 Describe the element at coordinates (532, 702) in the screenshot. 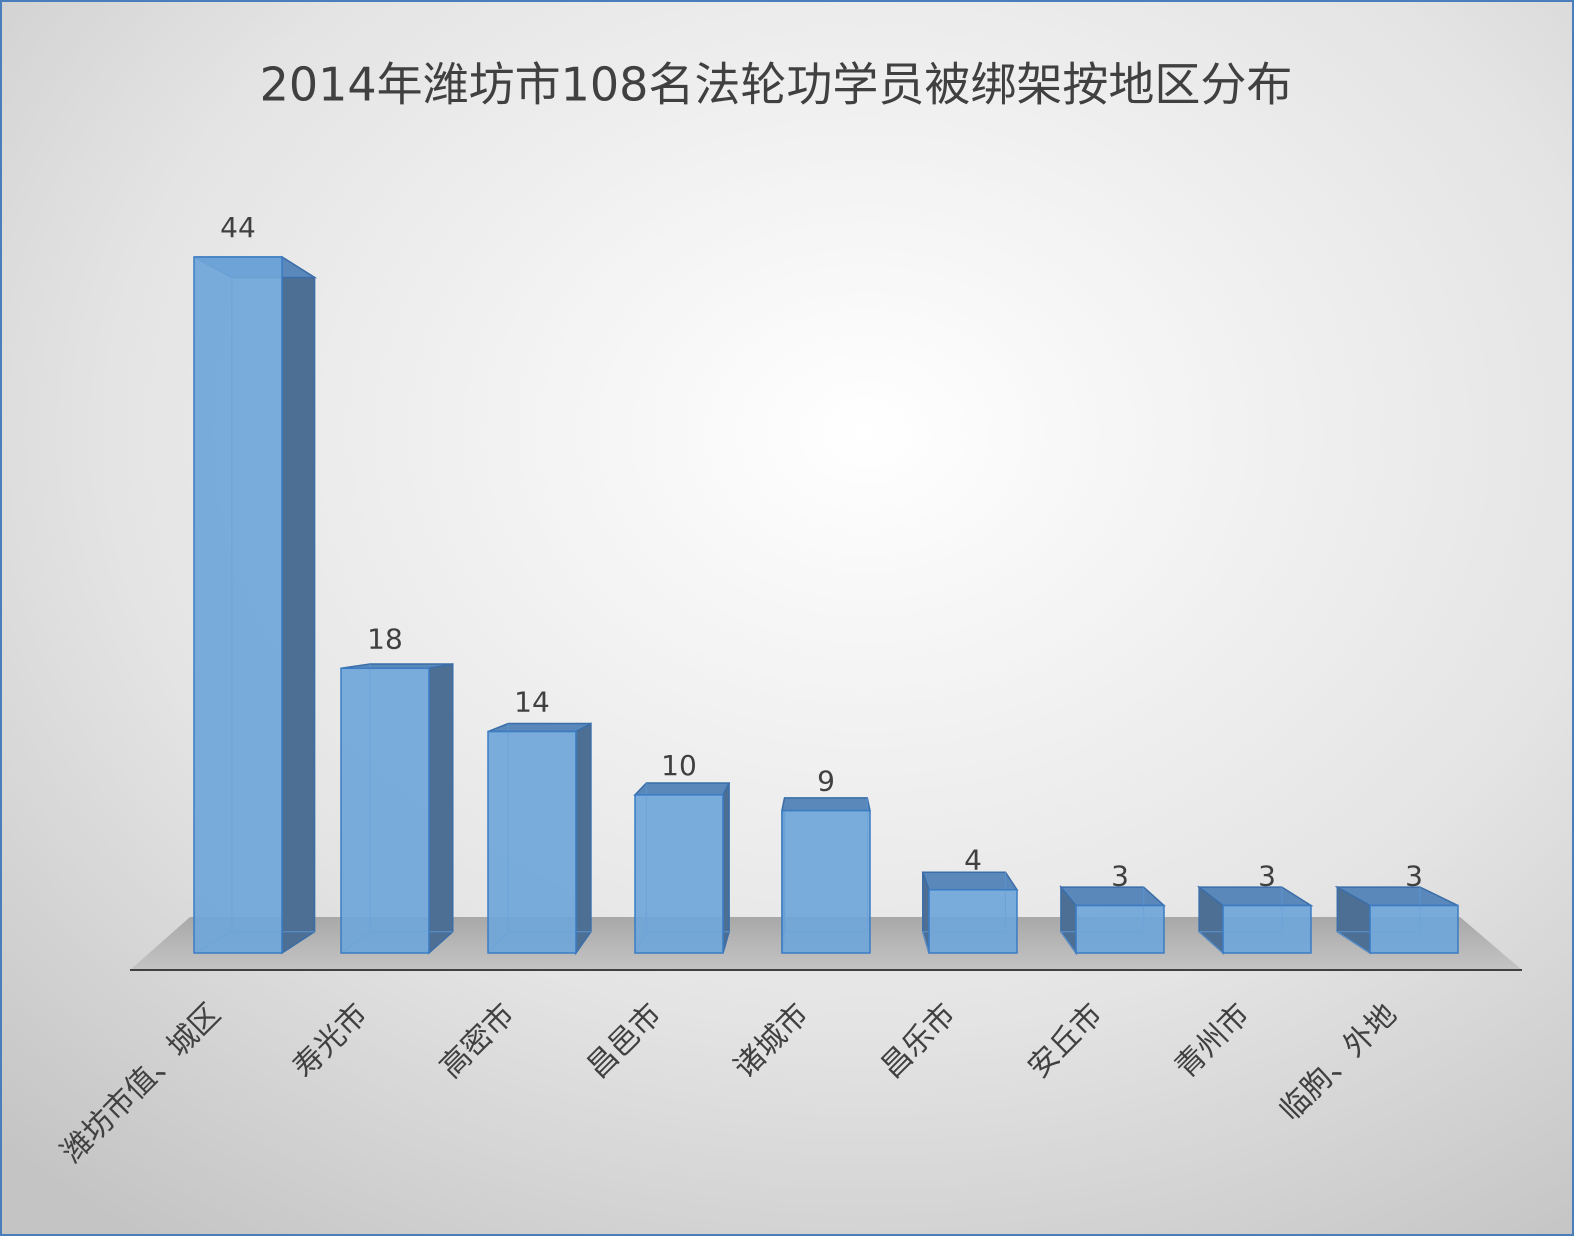

I see `data-label: 14` at that location.